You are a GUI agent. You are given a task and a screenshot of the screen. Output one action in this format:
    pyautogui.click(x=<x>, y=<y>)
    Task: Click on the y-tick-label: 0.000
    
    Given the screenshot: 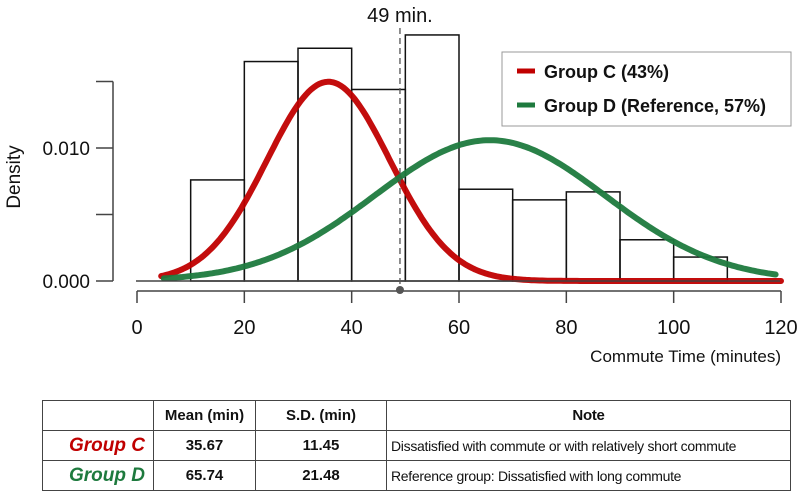 What is the action you would take?
    pyautogui.click(x=66, y=282)
    